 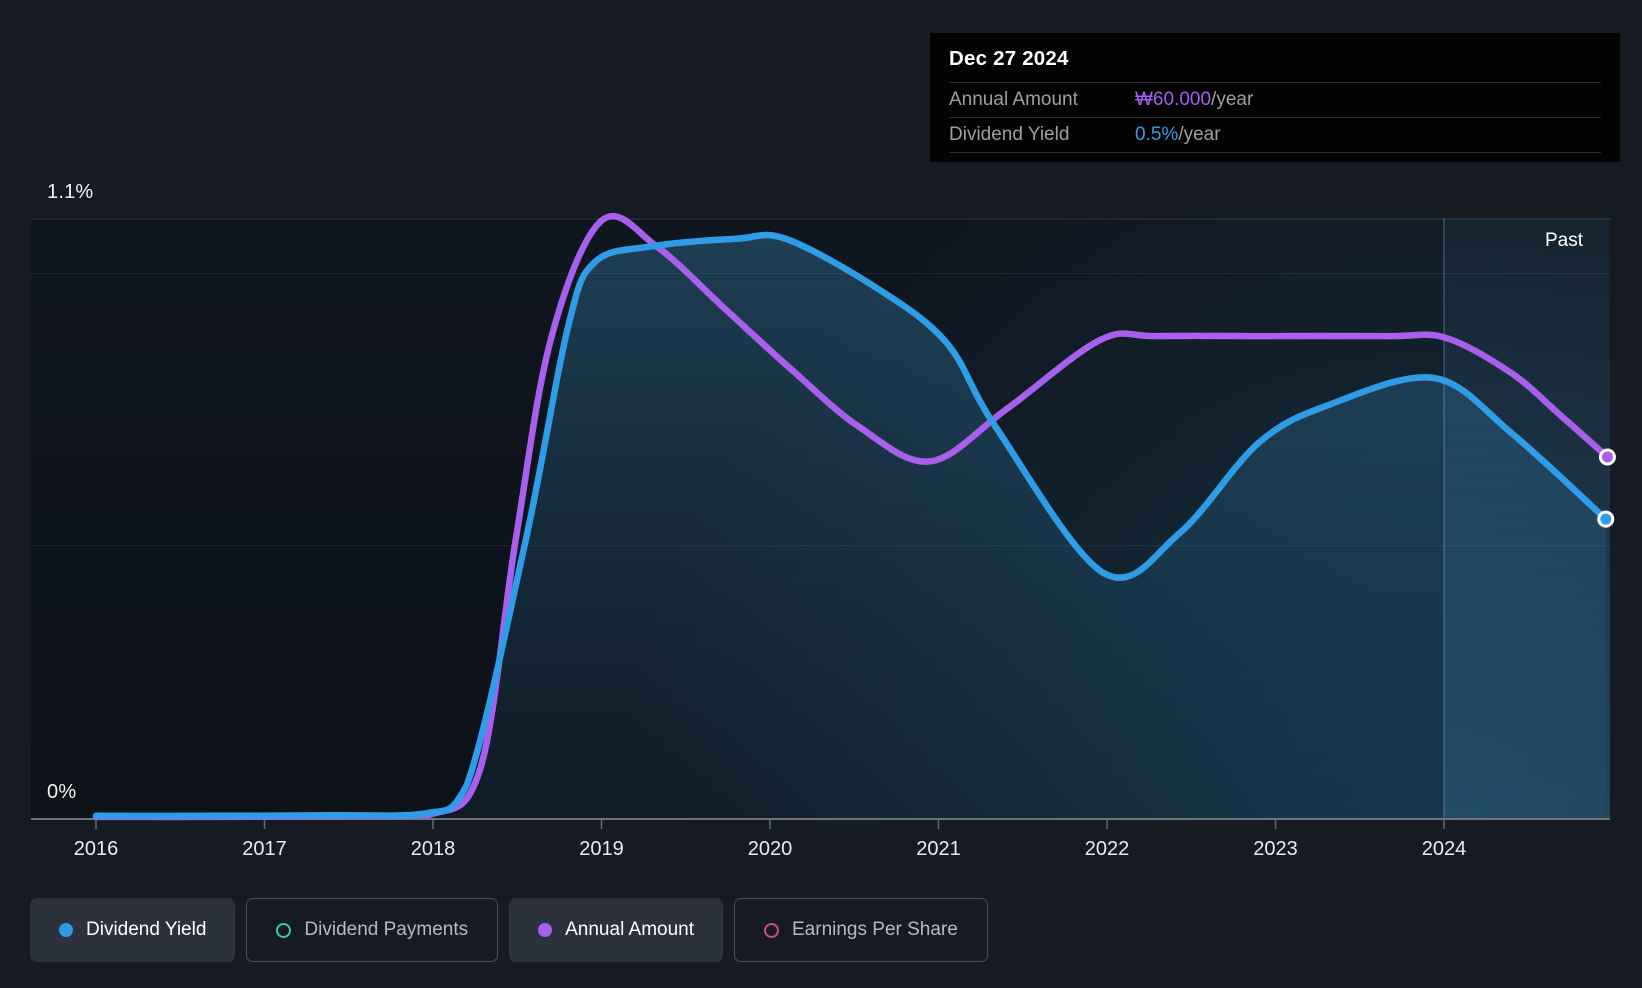 I want to click on legend-annual-amount: Annual Amount, so click(x=616, y=930).